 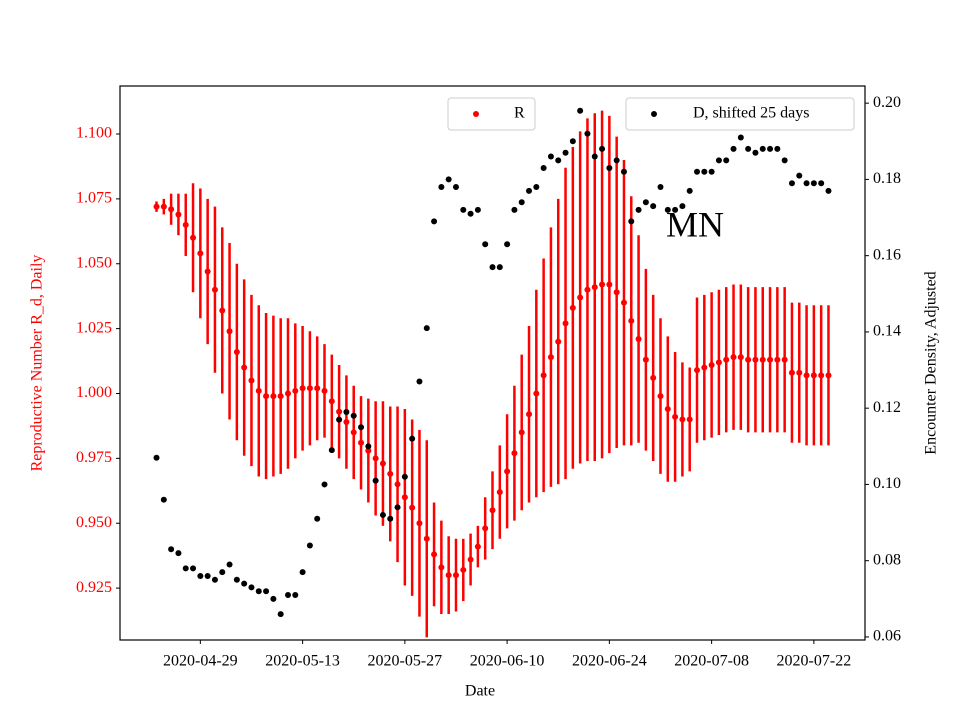 What do you see at coordinates (887, 559) in the screenshot?
I see `y2-tick-label: 0.08` at bounding box center [887, 559].